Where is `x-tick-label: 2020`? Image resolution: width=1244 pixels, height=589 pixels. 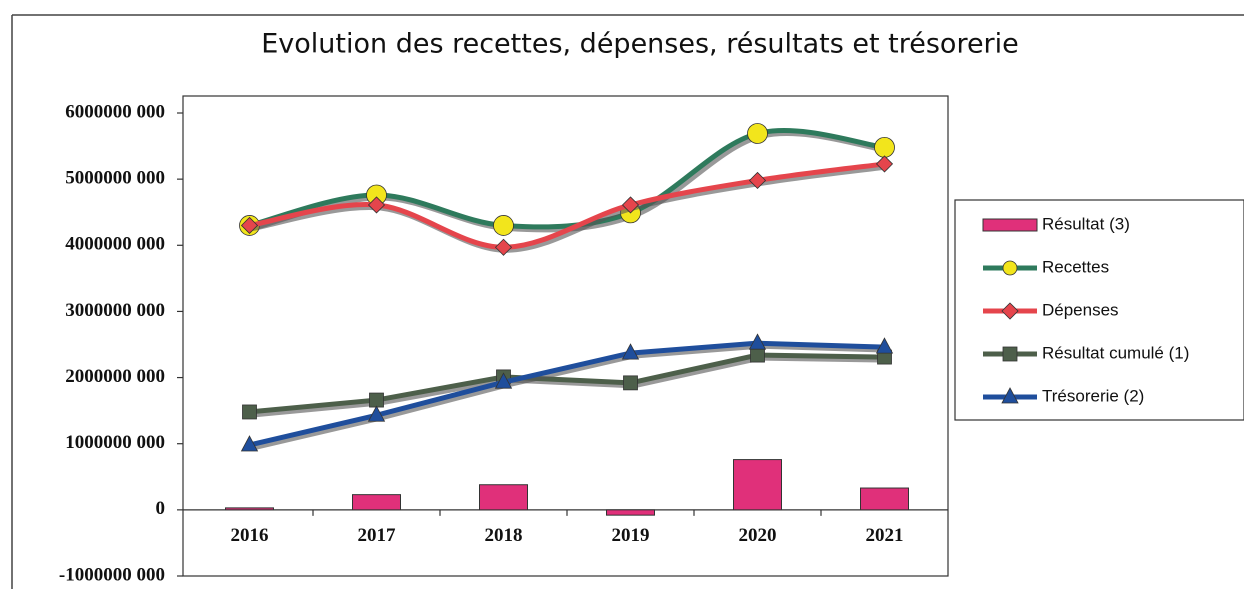
x-tick-label: 2020 is located at coordinates (758, 535).